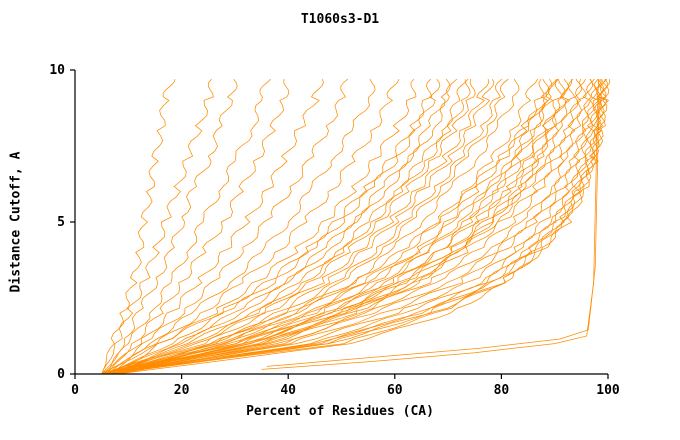  What do you see at coordinates (61, 374) in the screenshot?
I see `y-tick-label: 0` at bounding box center [61, 374].